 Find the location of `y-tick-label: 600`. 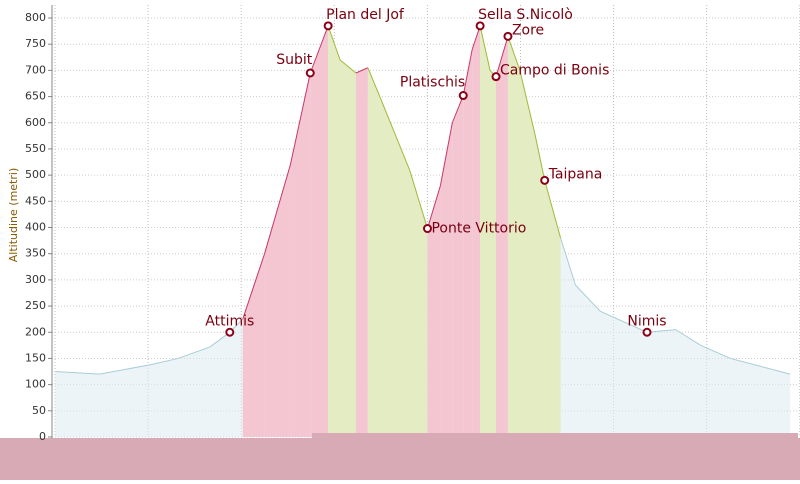

y-tick-label: 600 is located at coordinates (35, 122).